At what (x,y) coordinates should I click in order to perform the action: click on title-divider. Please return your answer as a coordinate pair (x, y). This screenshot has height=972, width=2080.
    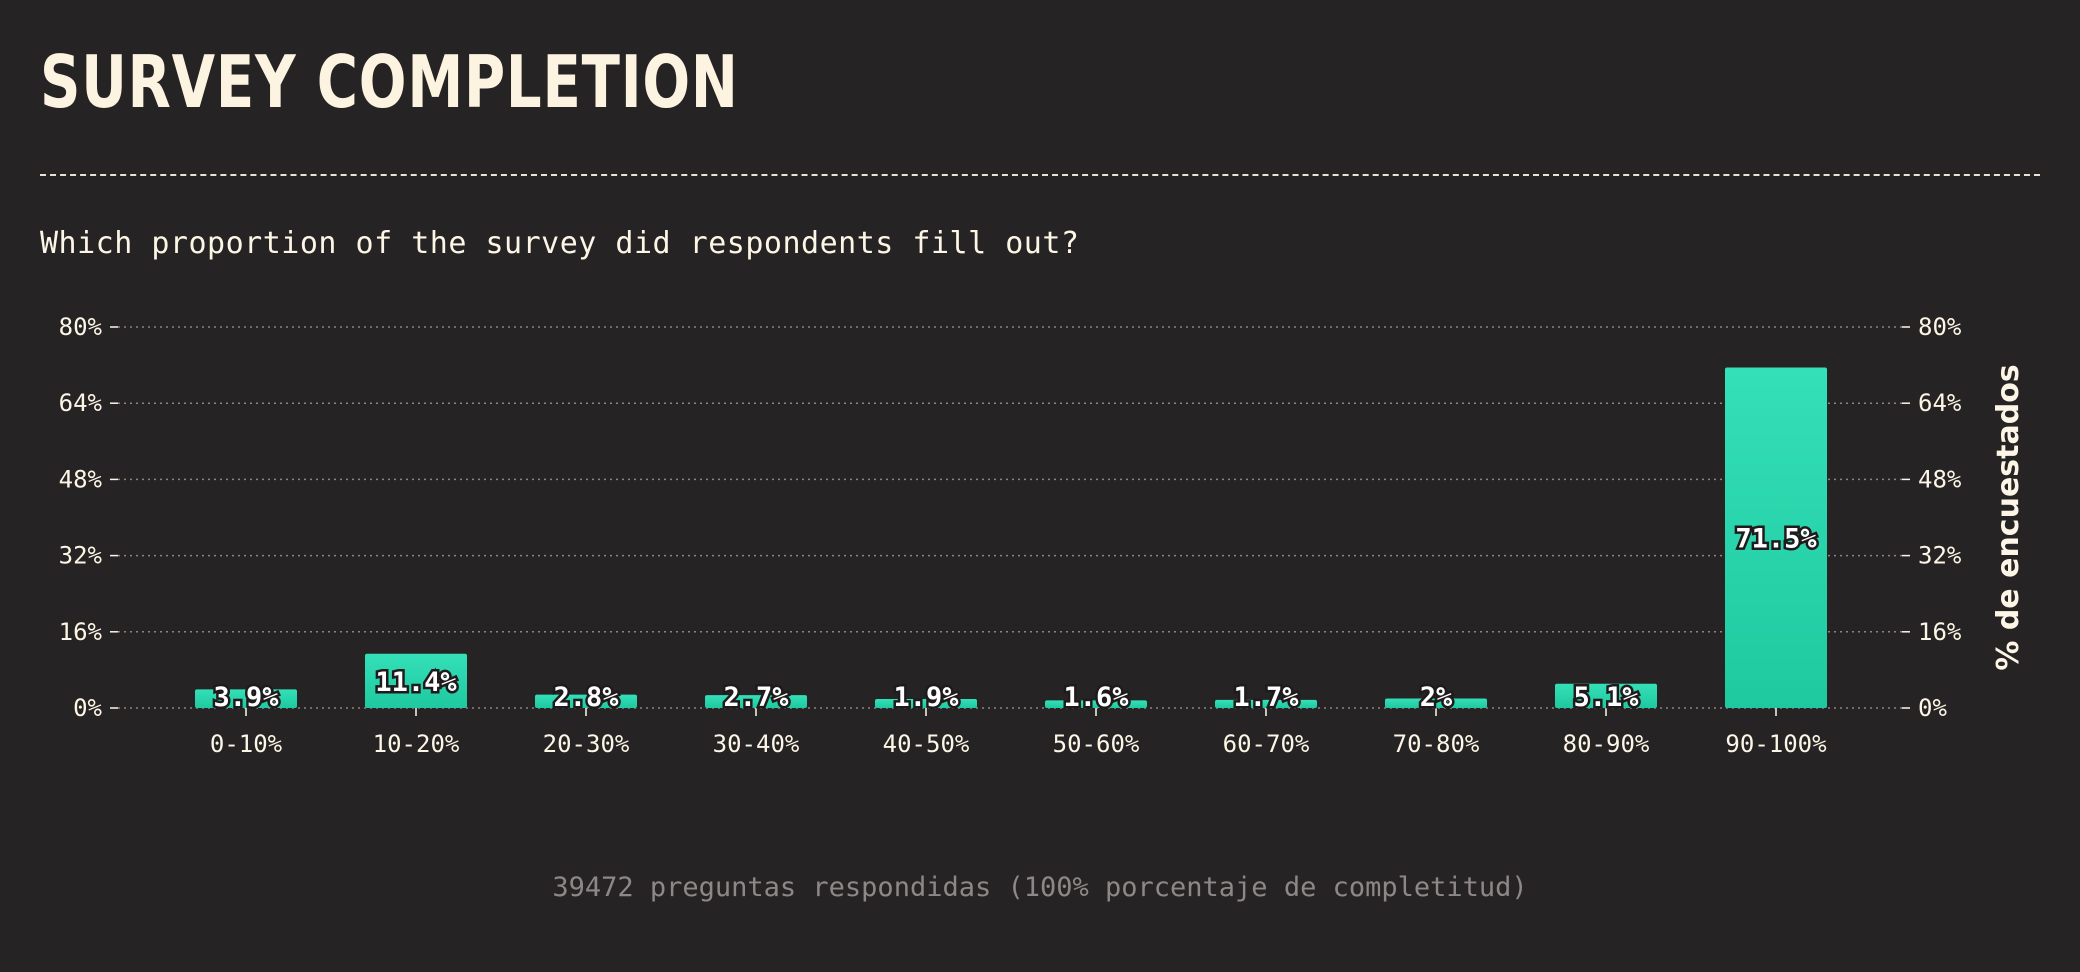
    Looking at the image, I should click on (1040, 175).